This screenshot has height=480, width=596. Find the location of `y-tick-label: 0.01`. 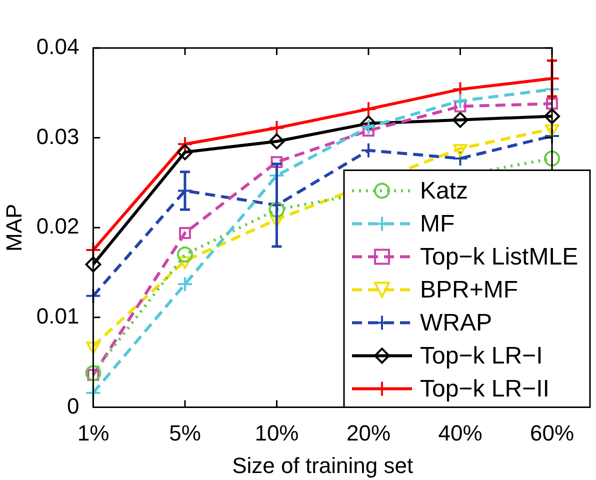

y-tick-label: 0.01 is located at coordinates (58, 315).